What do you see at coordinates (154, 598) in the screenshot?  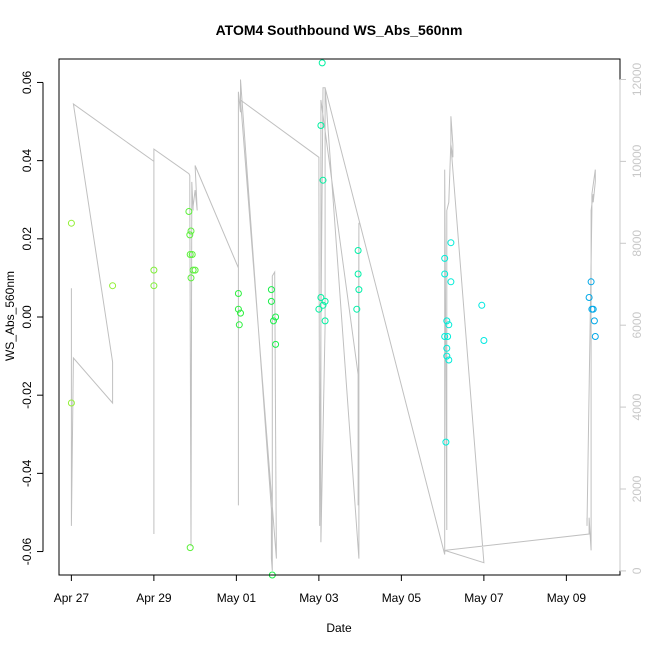 I see `bottom-tick-label: Apr 29` at bounding box center [154, 598].